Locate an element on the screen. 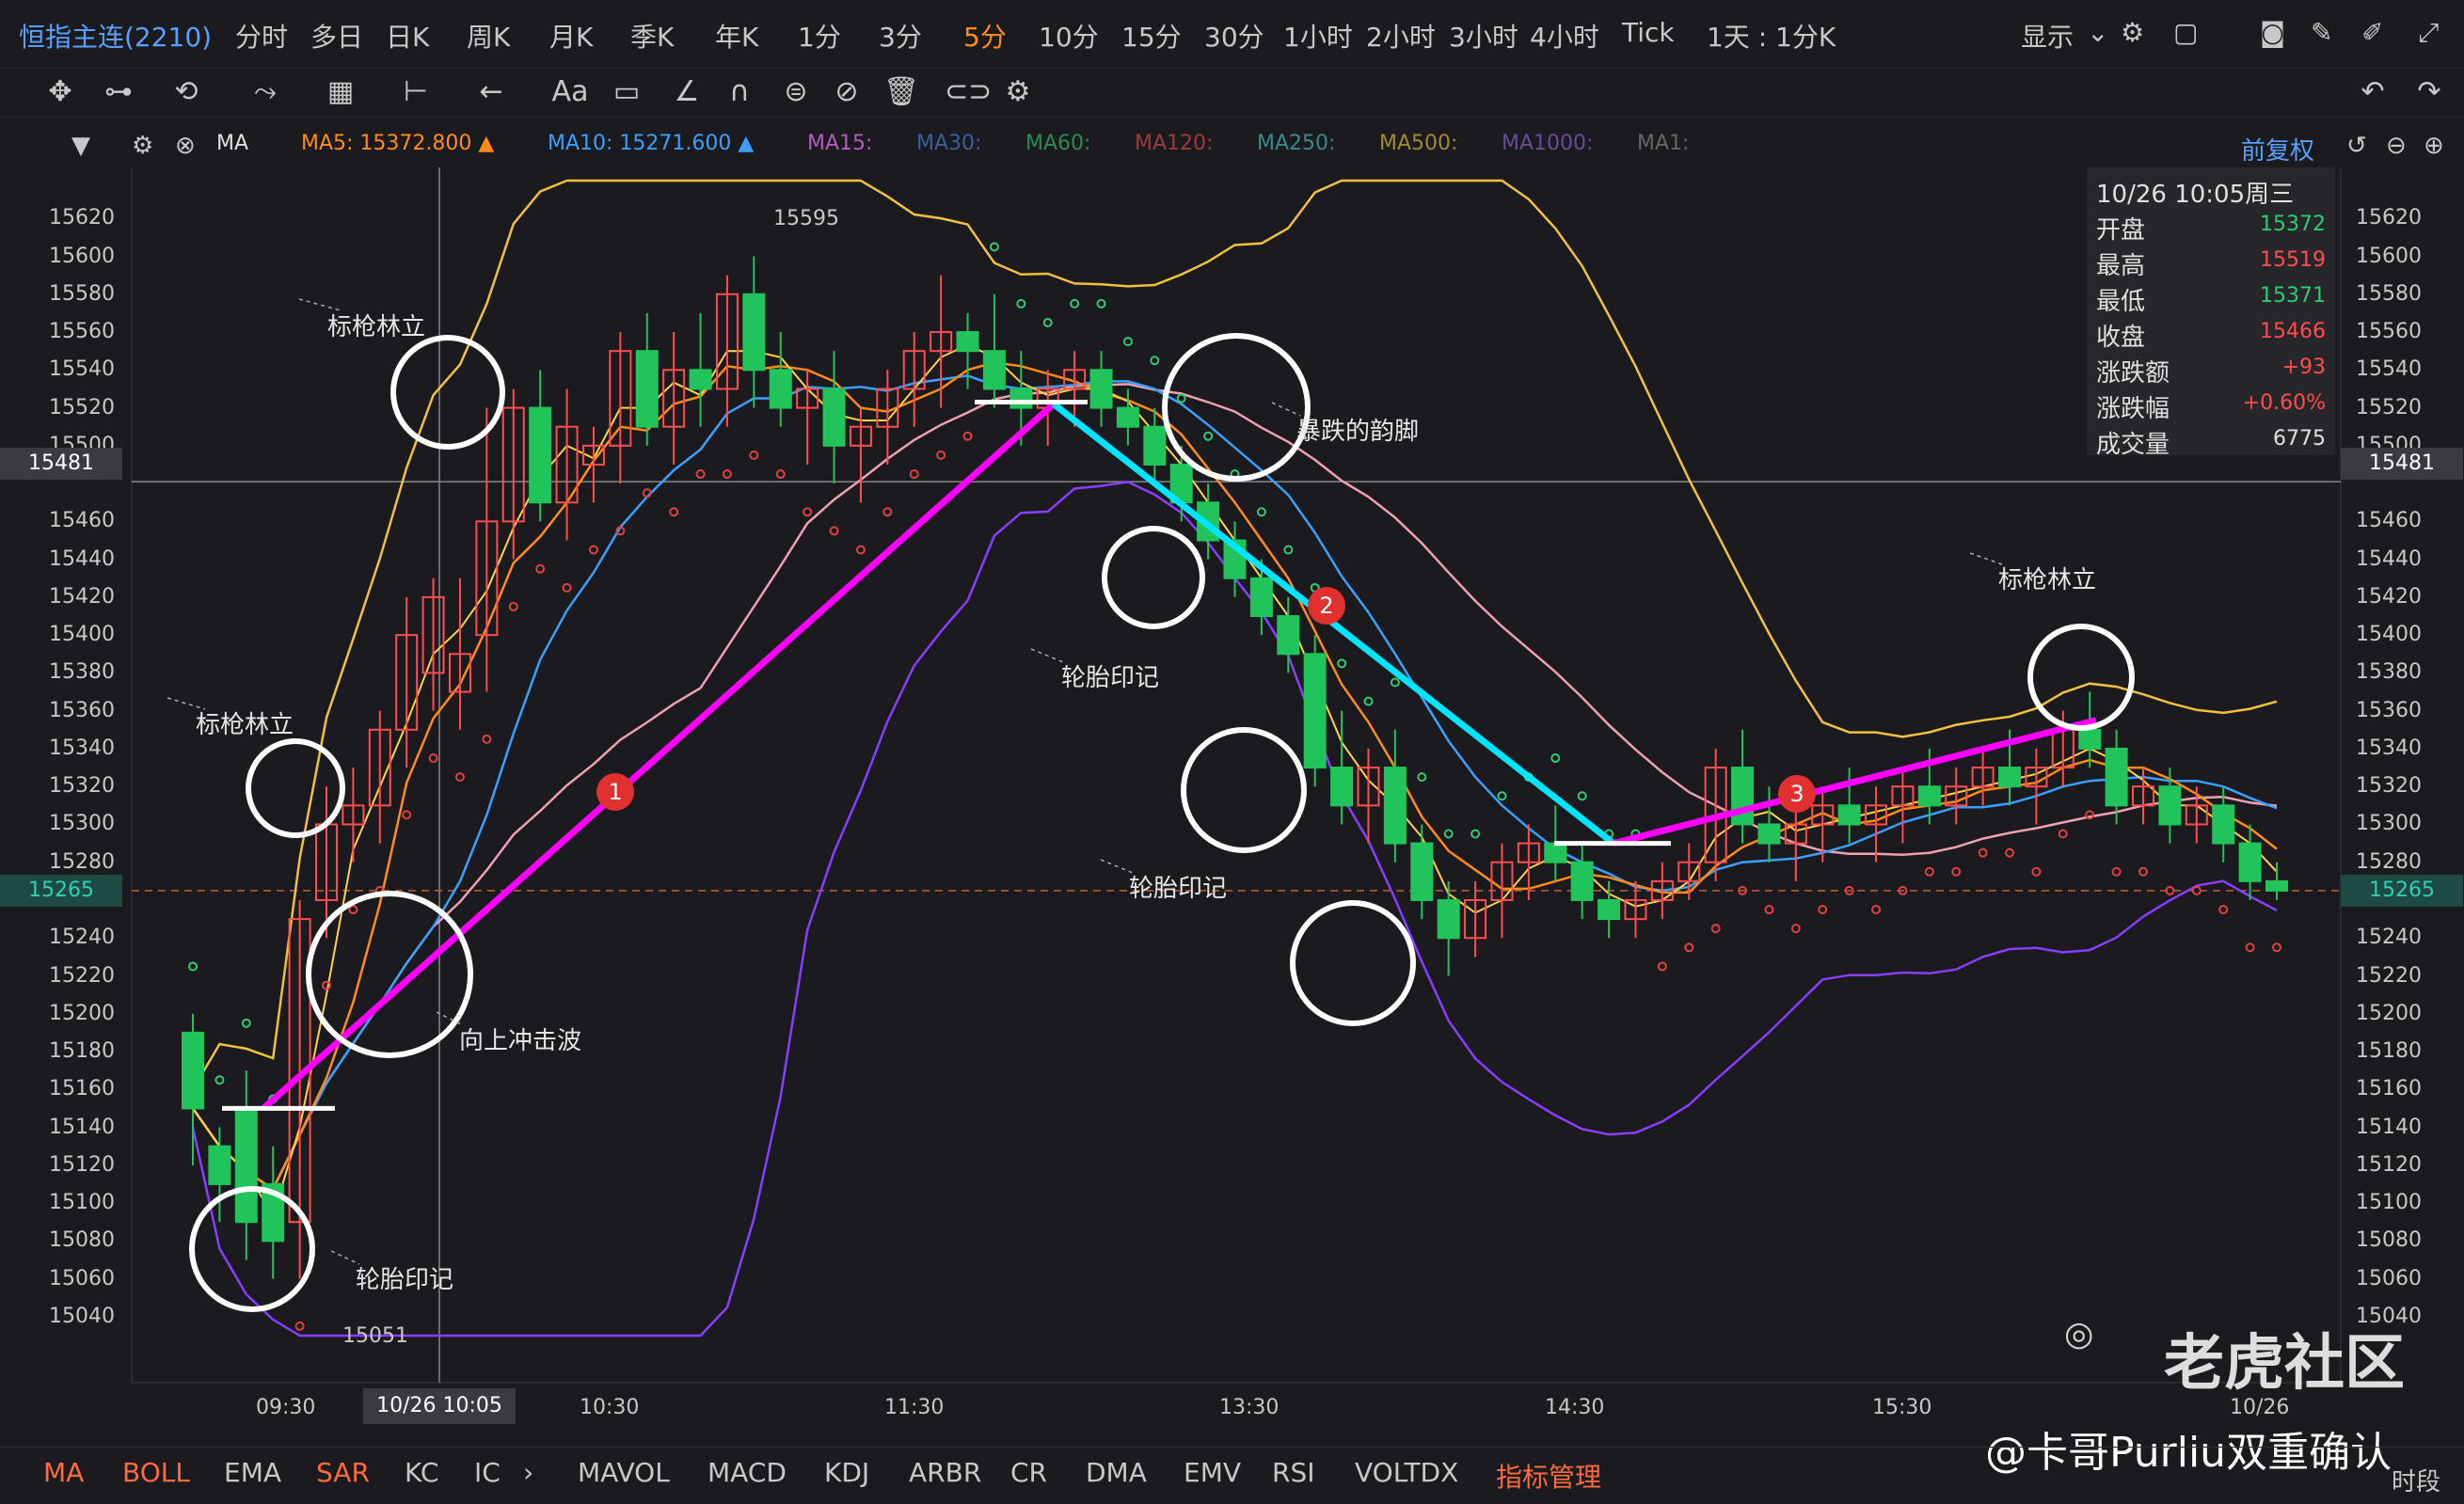  reset-icon: ↺ is located at coordinates (2356, 146).